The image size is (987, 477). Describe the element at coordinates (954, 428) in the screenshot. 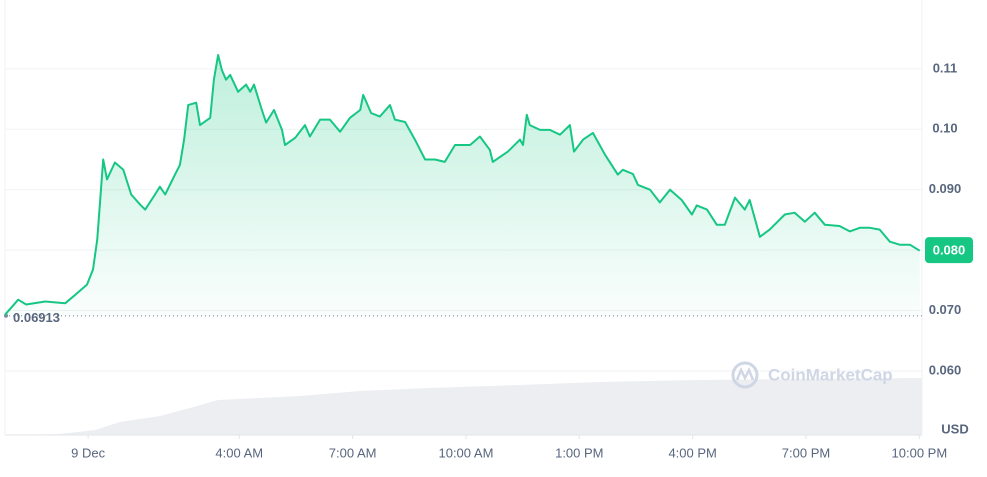

I see `y-axis-label: USD` at that location.